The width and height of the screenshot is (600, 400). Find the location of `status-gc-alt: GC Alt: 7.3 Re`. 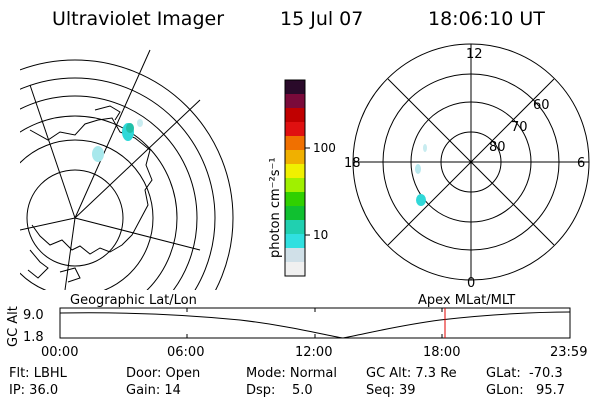

status-gc-alt: GC Alt: 7.3 Re is located at coordinates (411, 373).